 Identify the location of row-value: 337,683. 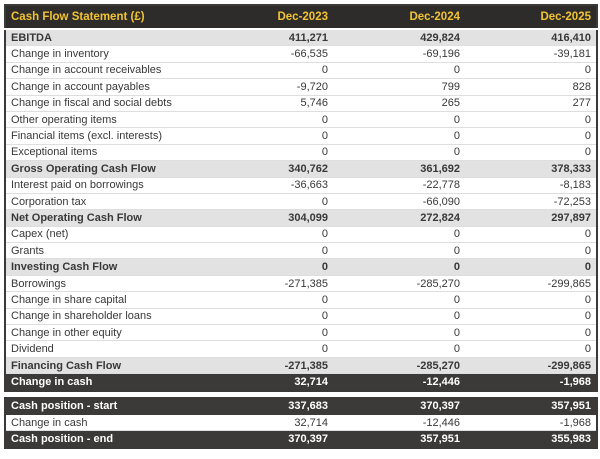
(267, 406).